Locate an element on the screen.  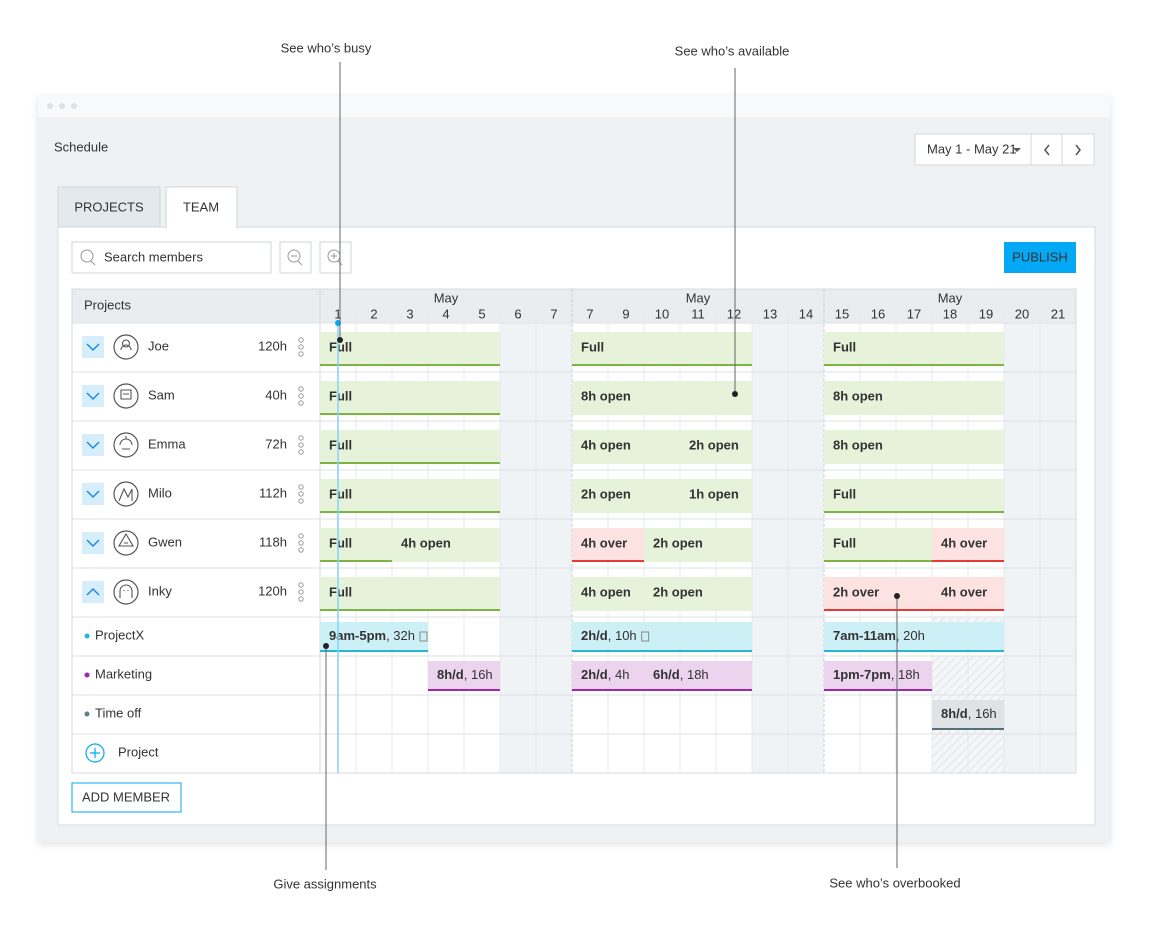
chevron is located at coordinates (93, 543).